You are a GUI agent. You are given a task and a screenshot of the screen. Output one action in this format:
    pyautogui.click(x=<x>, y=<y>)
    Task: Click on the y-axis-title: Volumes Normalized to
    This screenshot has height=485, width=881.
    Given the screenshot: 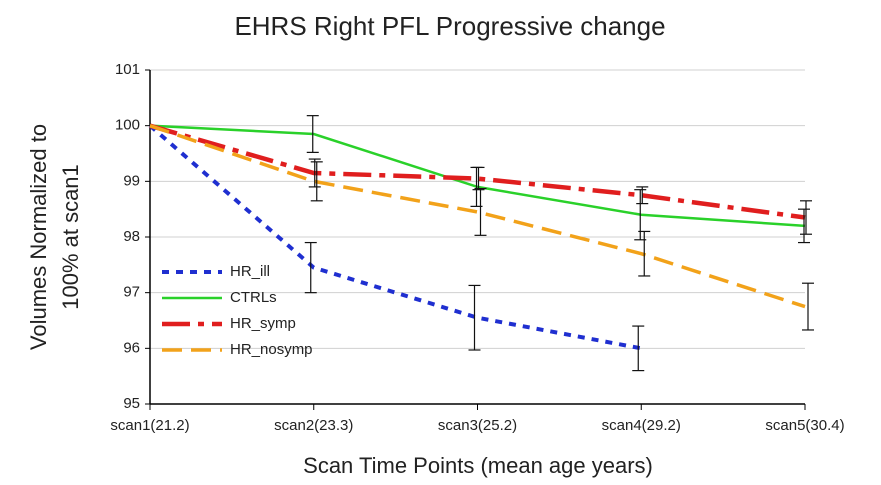 What is the action you would take?
    pyautogui.click(x=38, y=237)
    